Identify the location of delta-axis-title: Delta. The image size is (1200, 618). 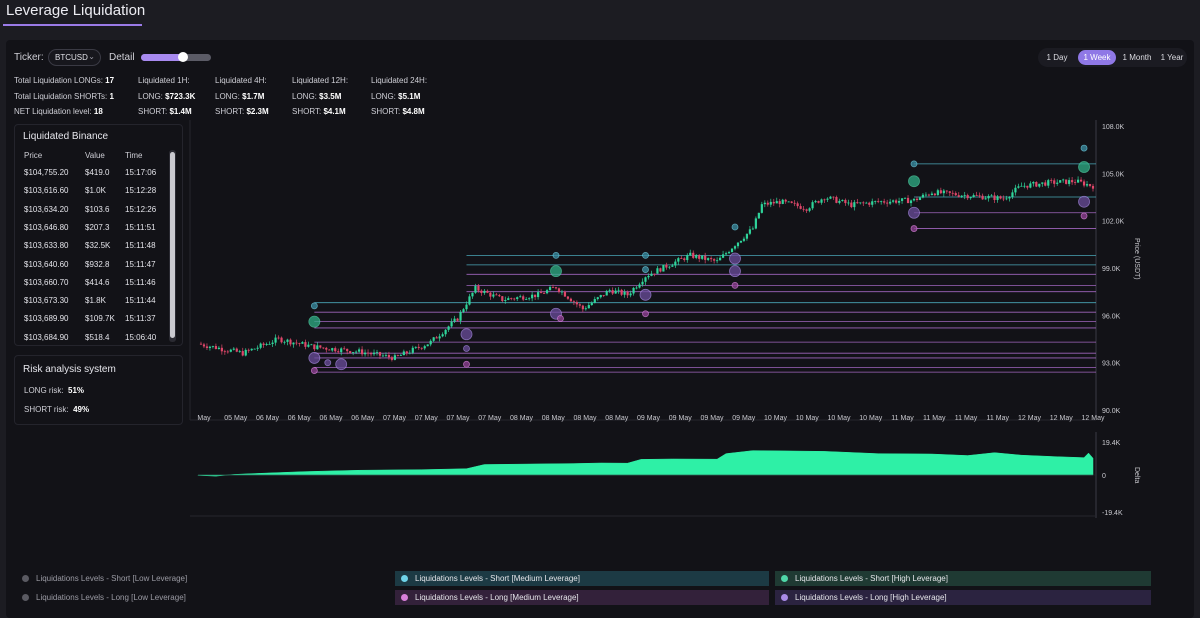
(1136, 475).